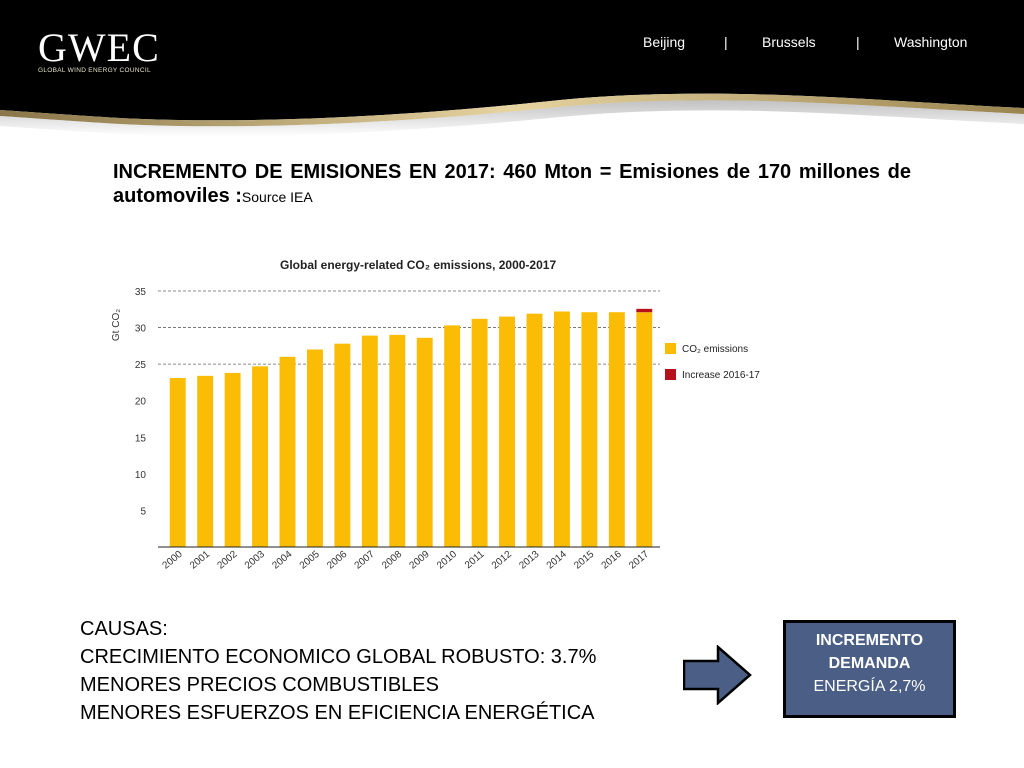 The width and height of the screenshot is (1024, 768). What do you see at coordinates (502, 560) in the screenshot?
I see `x-tick-label: 2012` at bounding box center [502, 560].